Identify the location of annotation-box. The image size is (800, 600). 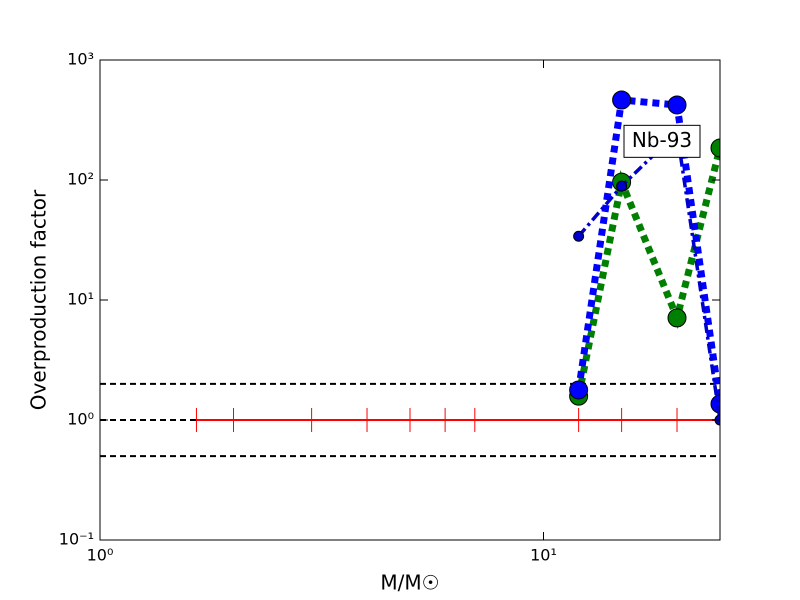
(662, 141).